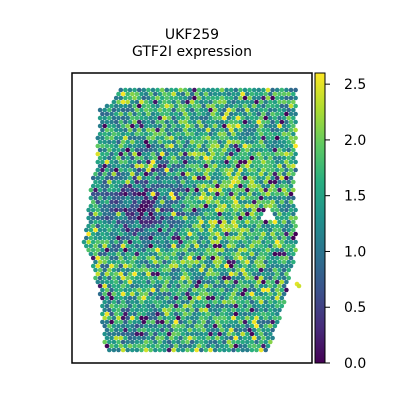 The image size is (400, 400). Describe the element at coordinates (320, 218) in the screenshot. I see `colorbar` at that location.